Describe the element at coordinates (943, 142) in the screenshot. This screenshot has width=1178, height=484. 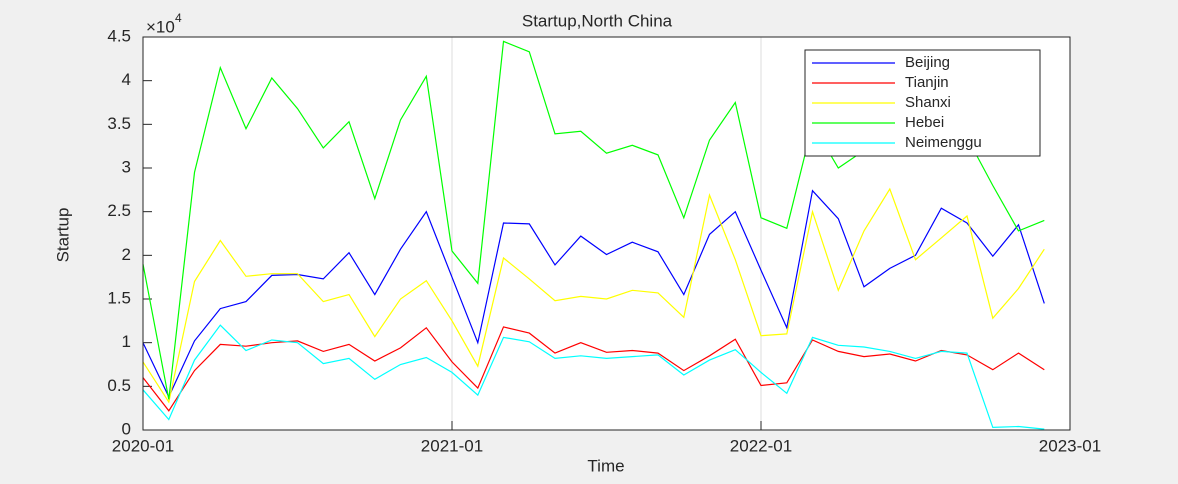
I see `legend-label: Neimenggu` at that location.